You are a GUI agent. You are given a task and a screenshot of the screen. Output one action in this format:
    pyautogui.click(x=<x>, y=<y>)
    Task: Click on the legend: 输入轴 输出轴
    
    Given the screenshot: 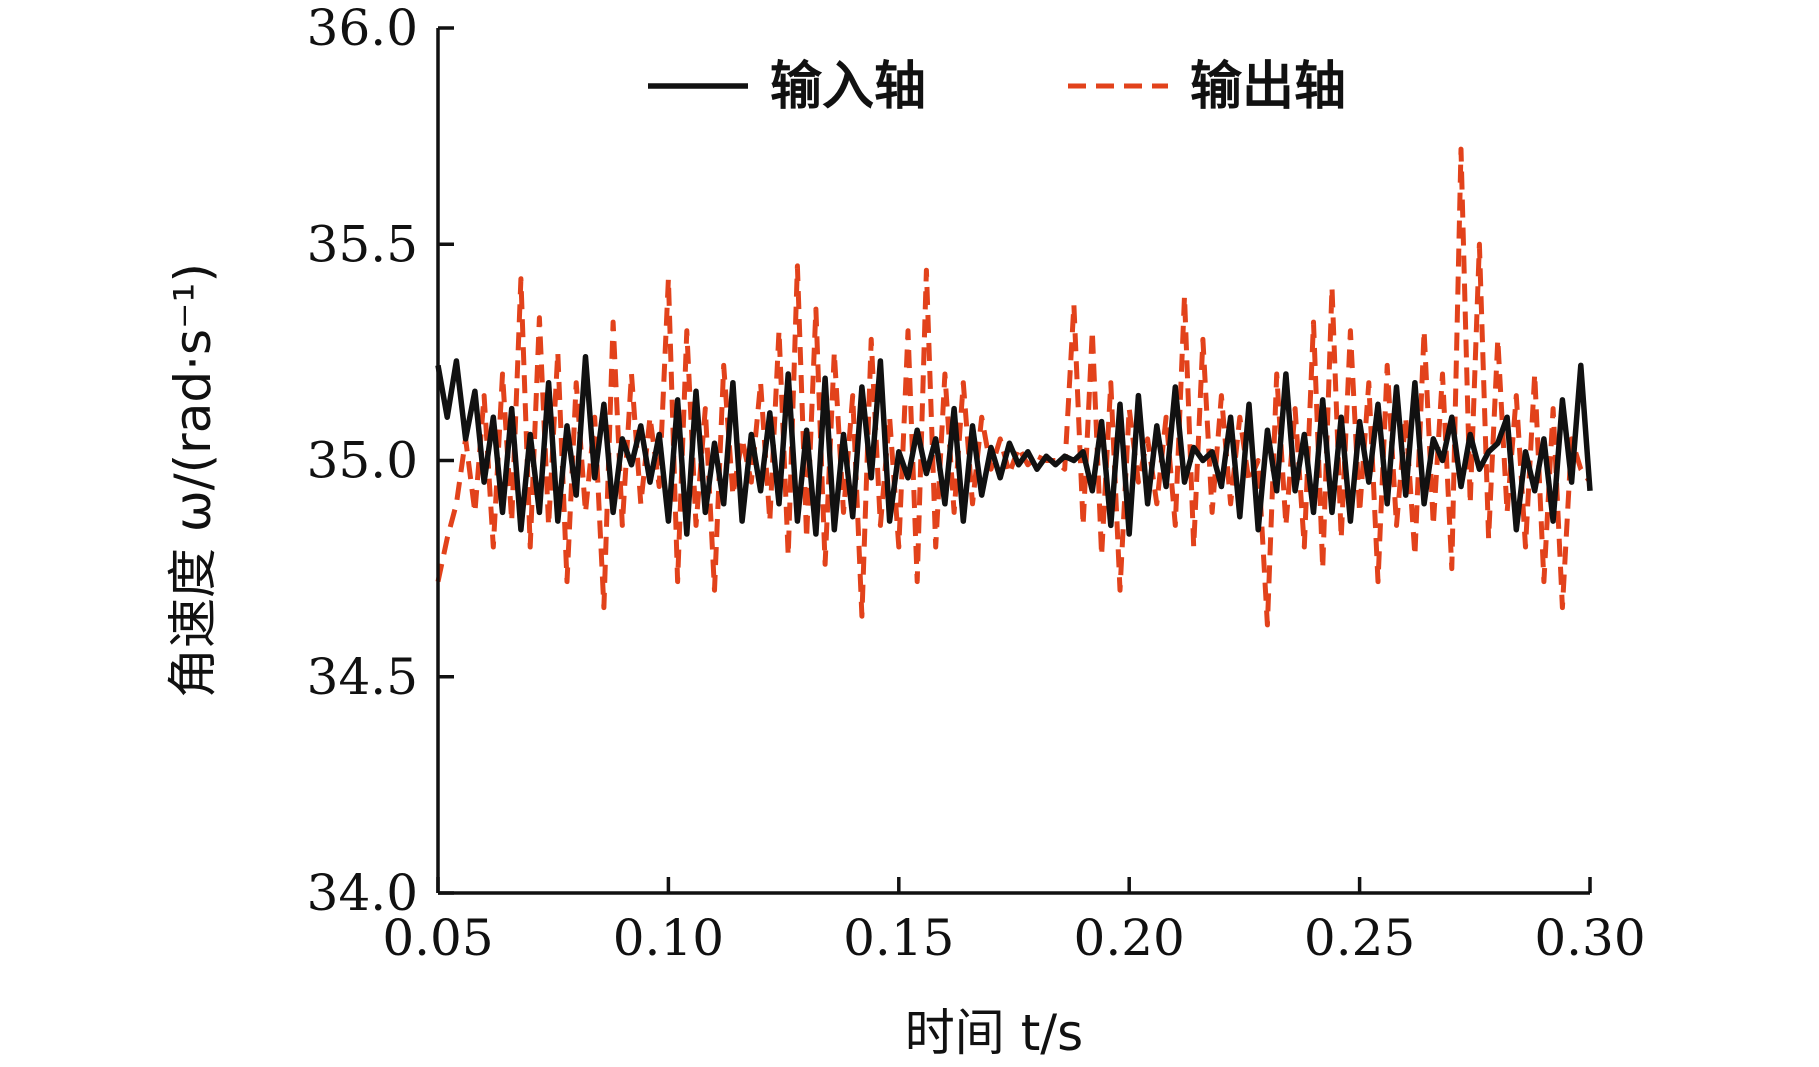 What is the action you would take?
    pyautogui.click(x=997, y=87)
    